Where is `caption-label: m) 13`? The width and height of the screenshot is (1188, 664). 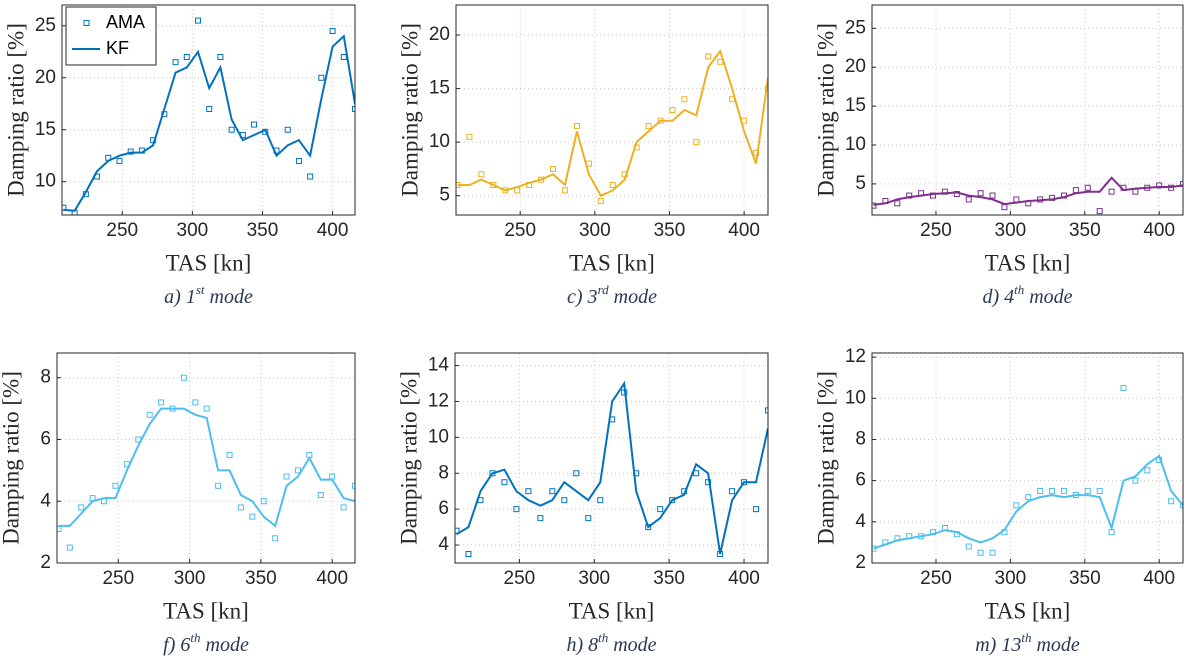 caption-label: m) 13 is located at coordinates (998, 645).